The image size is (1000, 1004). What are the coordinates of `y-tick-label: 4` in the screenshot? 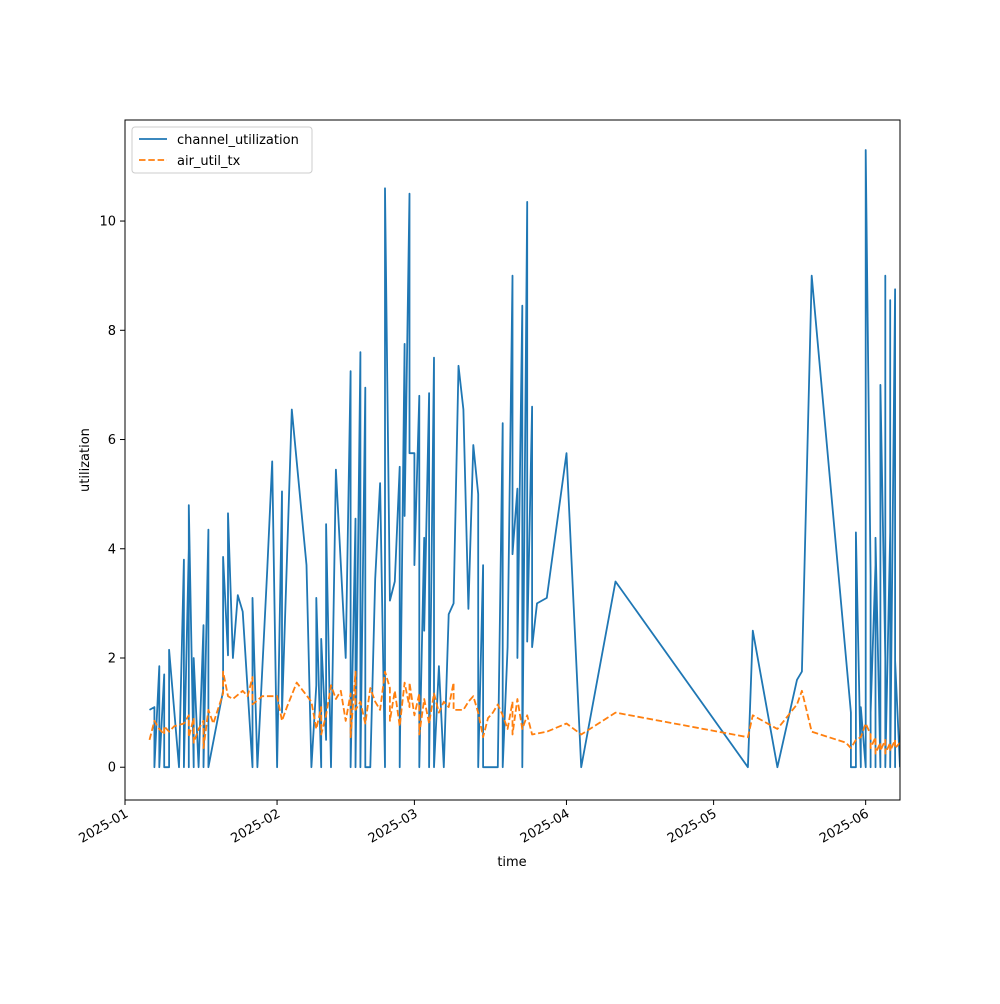 It's located at (112, 549).